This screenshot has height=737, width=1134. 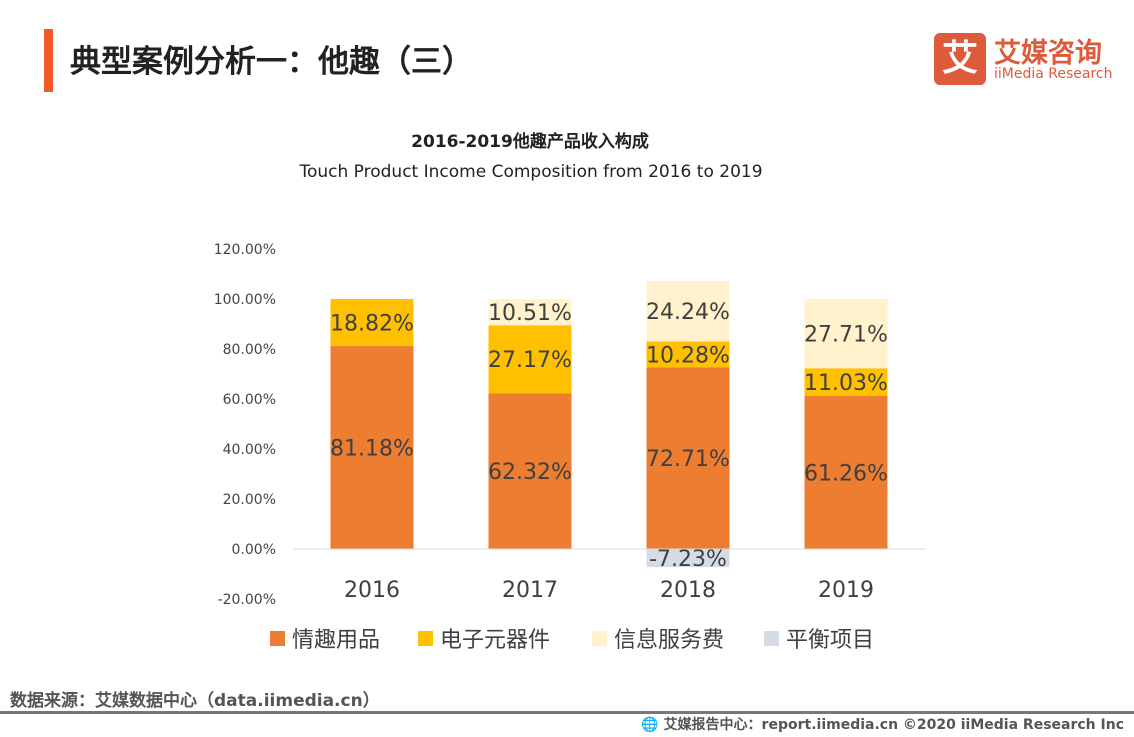 I want to click on footer-divider, so click(x=567, y=712).